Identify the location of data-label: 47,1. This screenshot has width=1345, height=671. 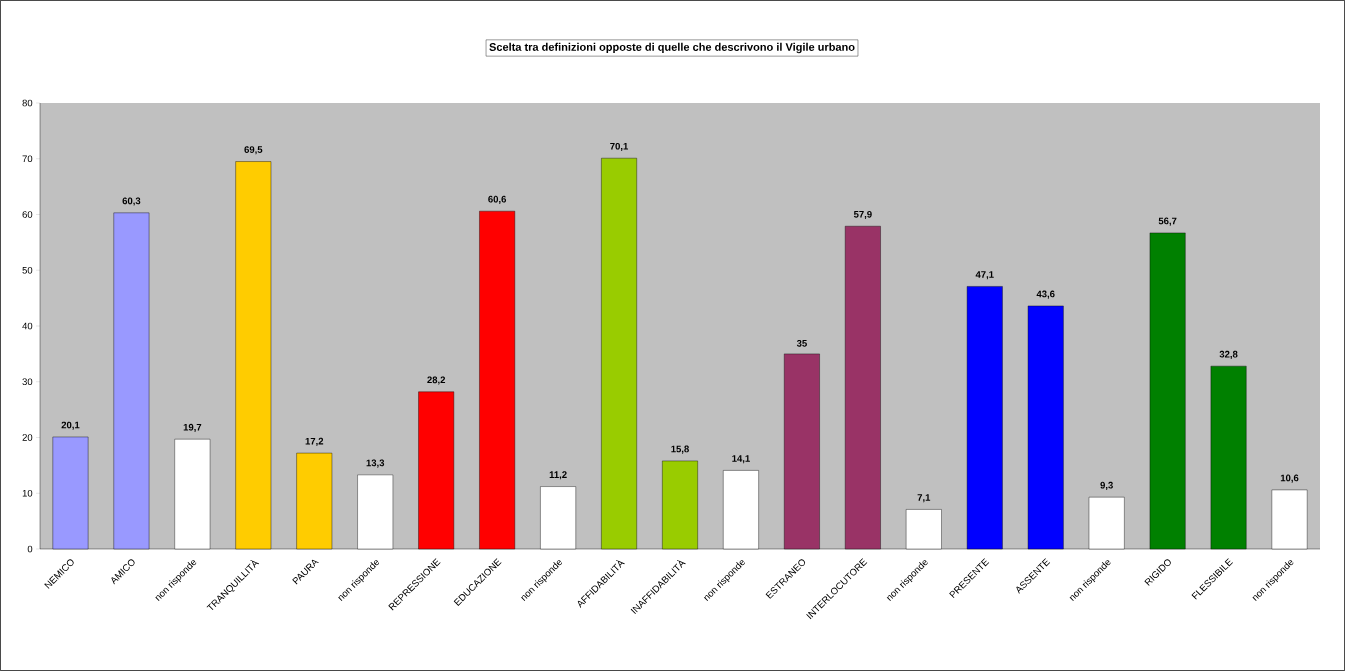
(984, 275).